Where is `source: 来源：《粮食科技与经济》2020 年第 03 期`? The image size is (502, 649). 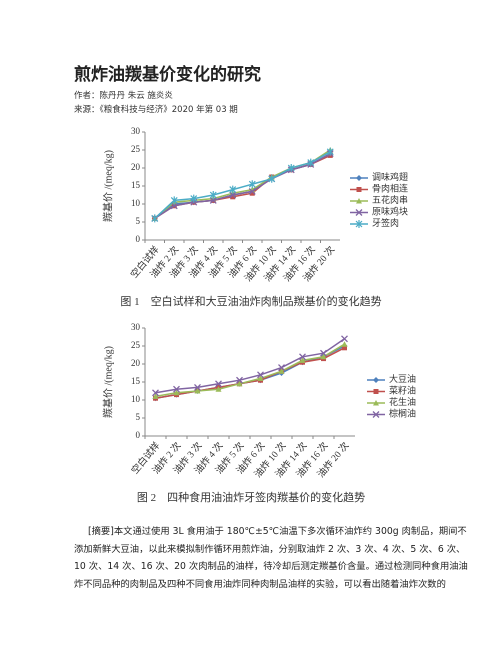
source: 来源：《粮食科技与经济》2020 年第 03 期 is located at coordinates (156, 110).